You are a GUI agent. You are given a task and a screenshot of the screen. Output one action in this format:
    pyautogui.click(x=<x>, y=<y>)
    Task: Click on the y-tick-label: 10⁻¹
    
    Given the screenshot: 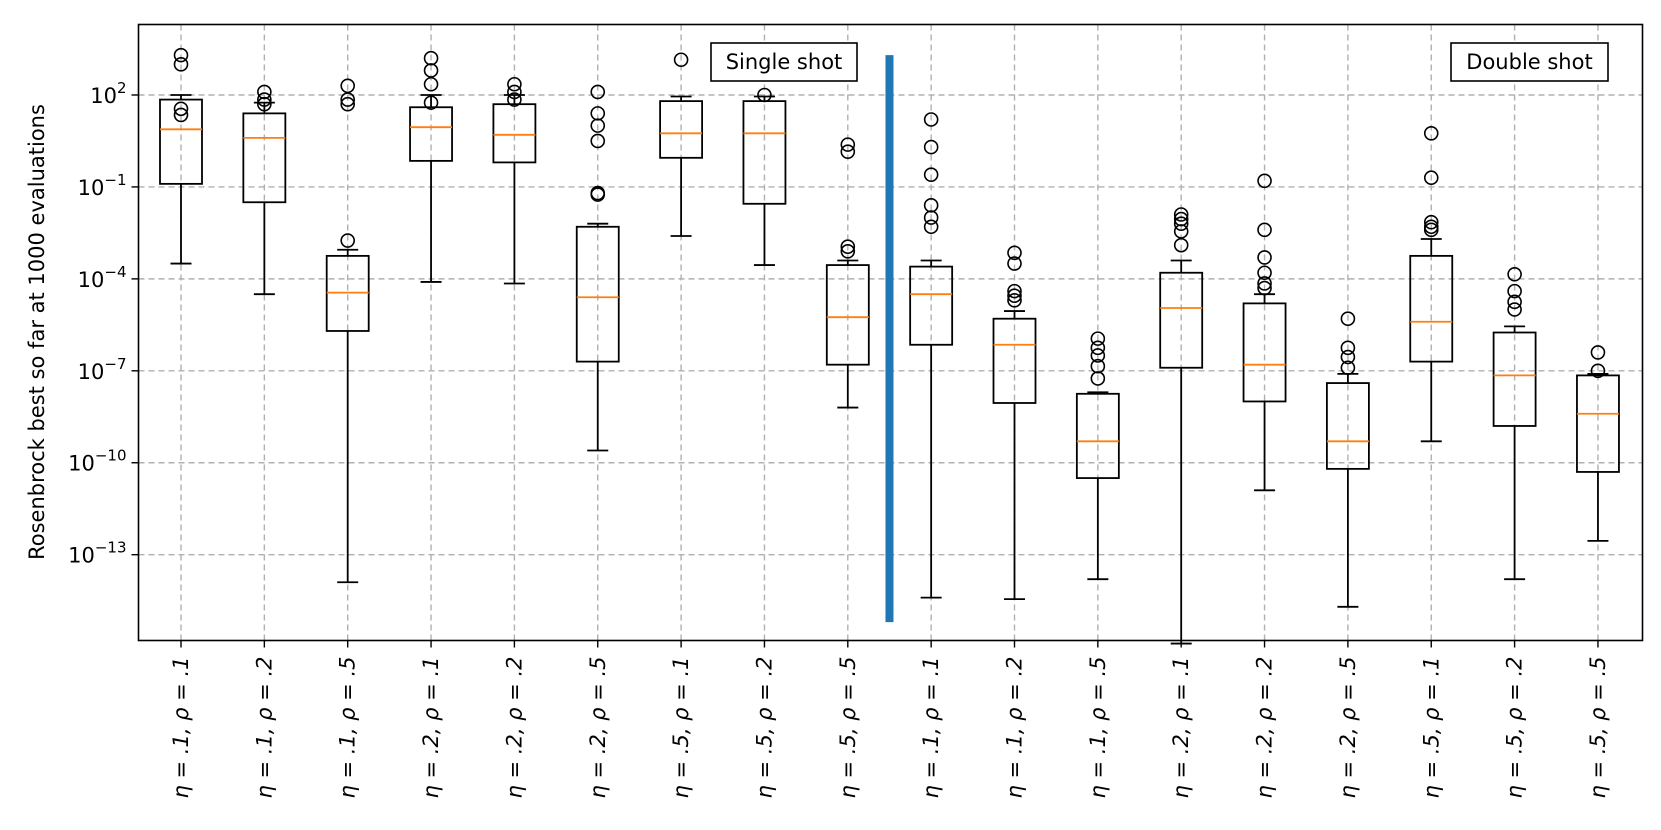 What is the action you would take?
    pyautogui.click(x=102, y=185)
    